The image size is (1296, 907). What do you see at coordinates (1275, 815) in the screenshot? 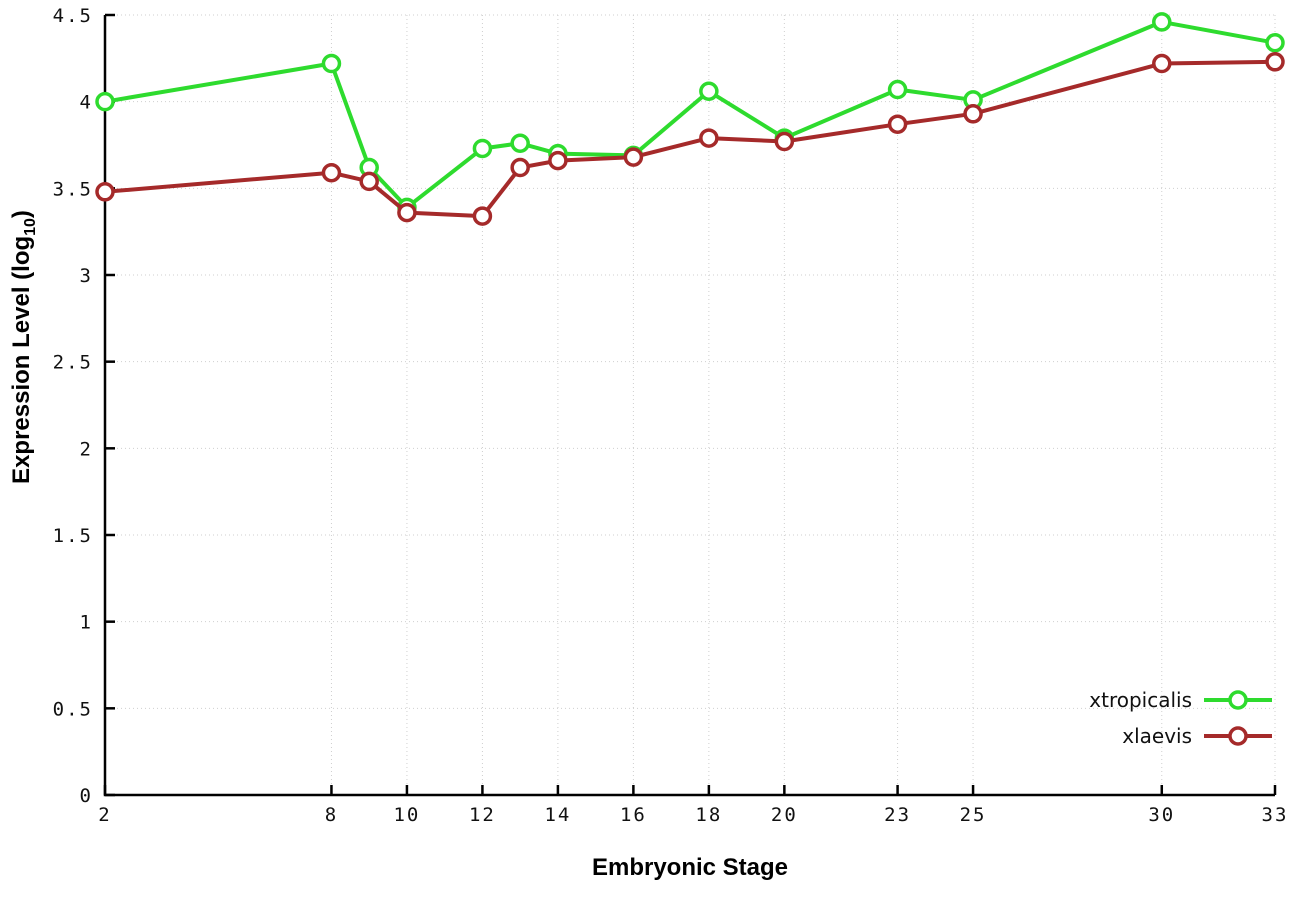
I see `x-tick-label: 33` at bounding box center [1275, 815].